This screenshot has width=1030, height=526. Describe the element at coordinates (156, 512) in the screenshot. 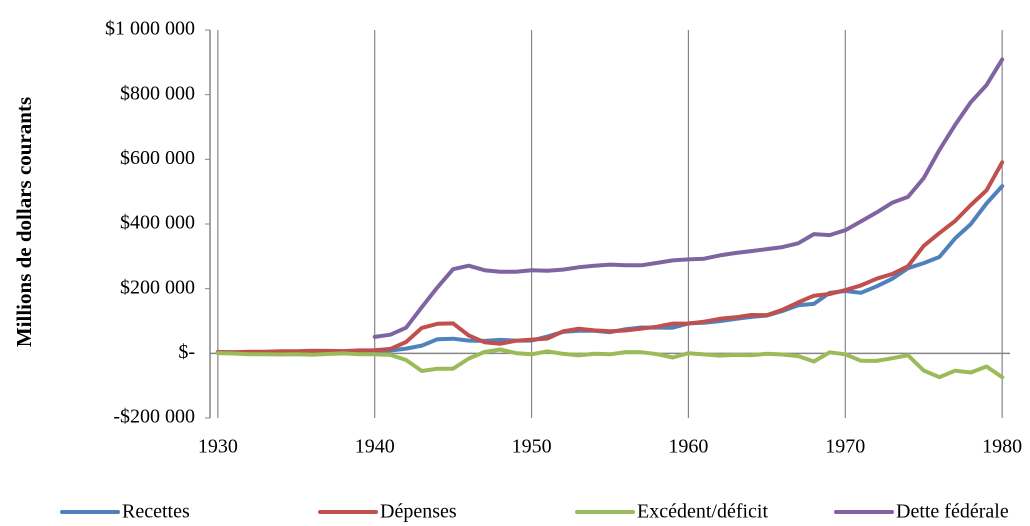

I see `legend-label: Recettes` at that location.